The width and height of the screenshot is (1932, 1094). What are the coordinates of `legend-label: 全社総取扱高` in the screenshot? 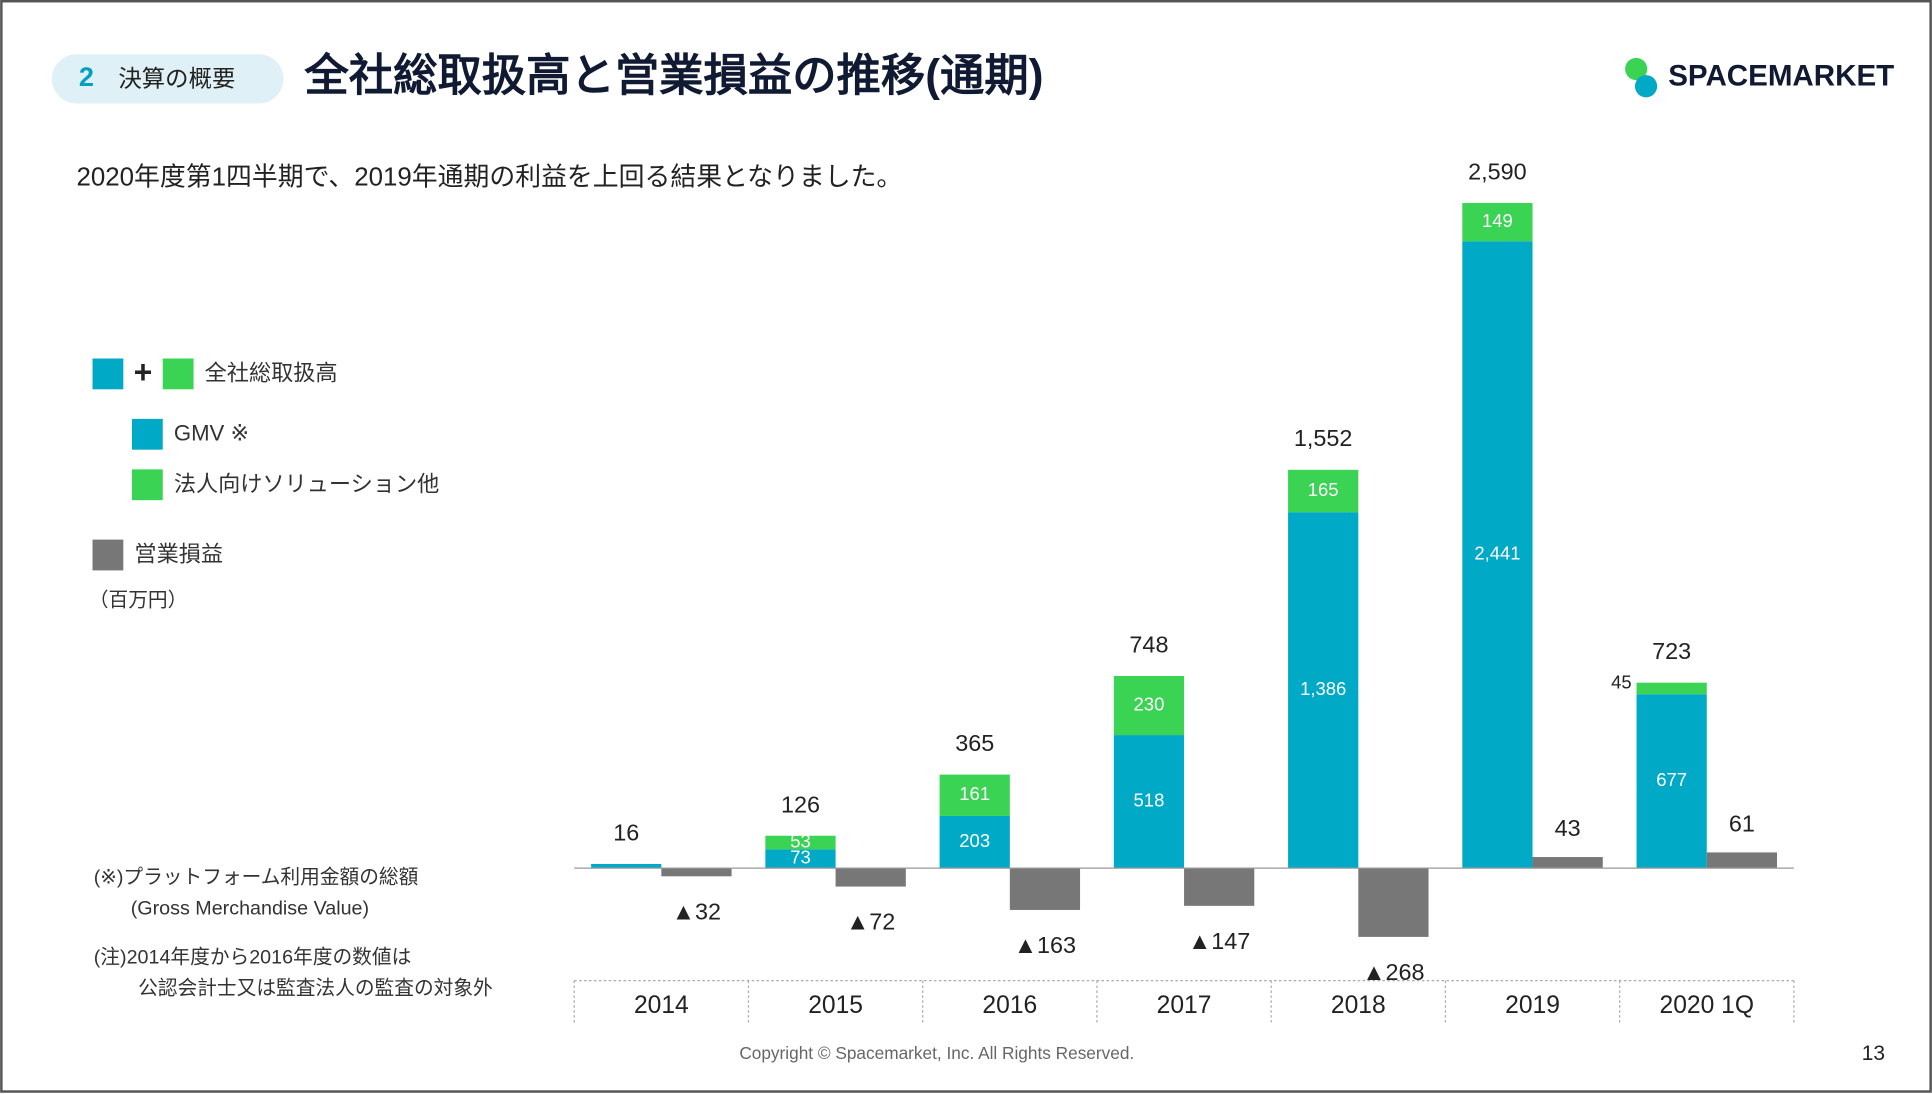 It's located at (271, 372).